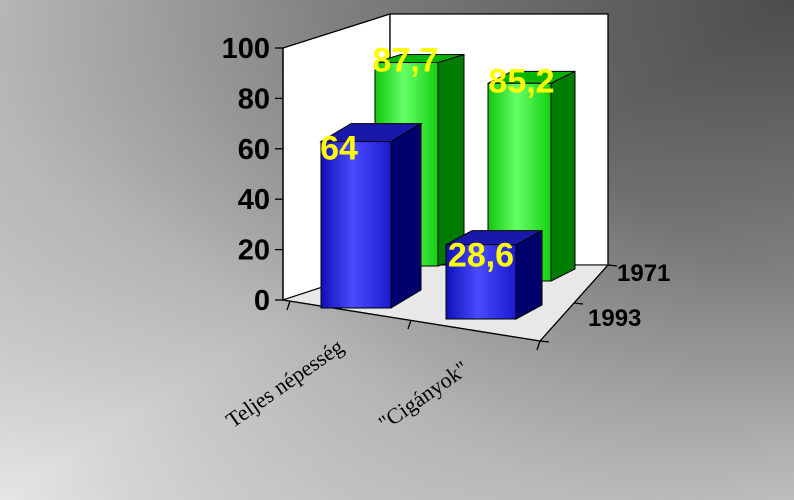 The image size is (794, 500). Describe the element at coordinates (481, 256) in the screenshot. I see `data-label: 28,6` at that location.